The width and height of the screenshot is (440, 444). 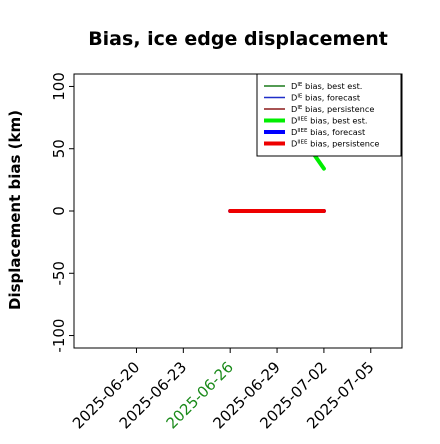 I want to click on legend-label-0: DIE bias, best est., so click(x=326, y=86).